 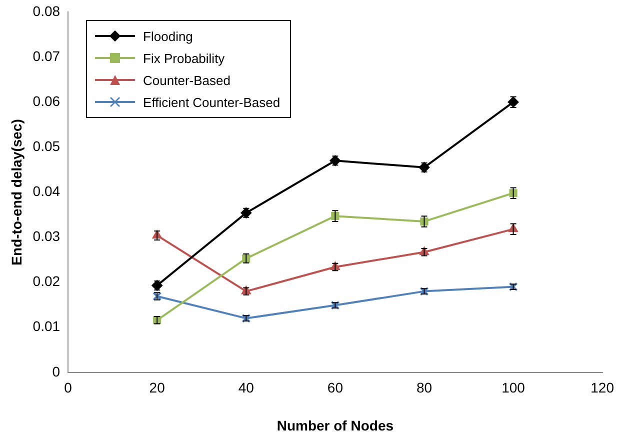 I want to click on y-tick-label: 0.05, so click(x=46, y=146).